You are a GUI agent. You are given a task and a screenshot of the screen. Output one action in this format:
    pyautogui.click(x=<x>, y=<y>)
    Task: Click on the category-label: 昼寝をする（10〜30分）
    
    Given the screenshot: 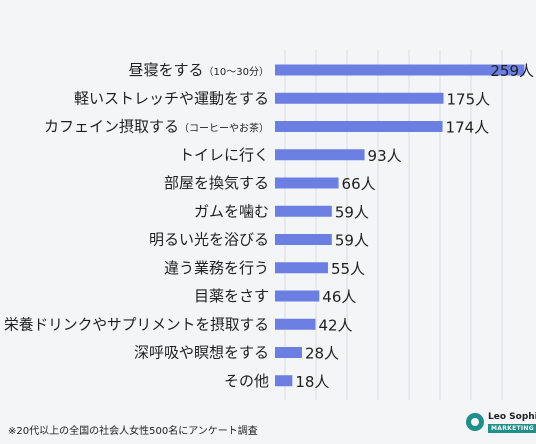 What is the action you would take?
    pyautogui.click(x=199, y=70)
    